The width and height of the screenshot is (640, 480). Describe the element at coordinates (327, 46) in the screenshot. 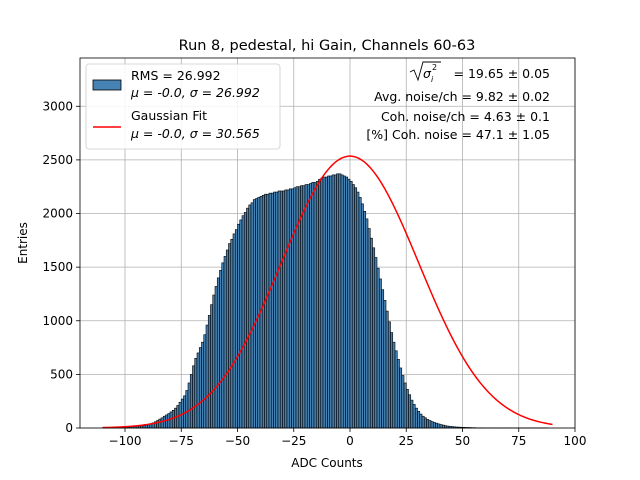

I see `chart-title: Run 8, pedestal, hi Gain, Channels 60-63` at that location.